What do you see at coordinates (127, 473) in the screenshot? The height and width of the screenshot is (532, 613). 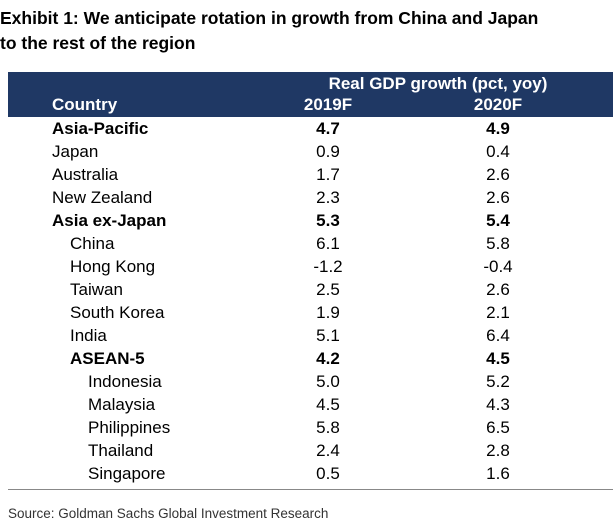 I see `country-name: Singapore` at bounding box center [127, 473].